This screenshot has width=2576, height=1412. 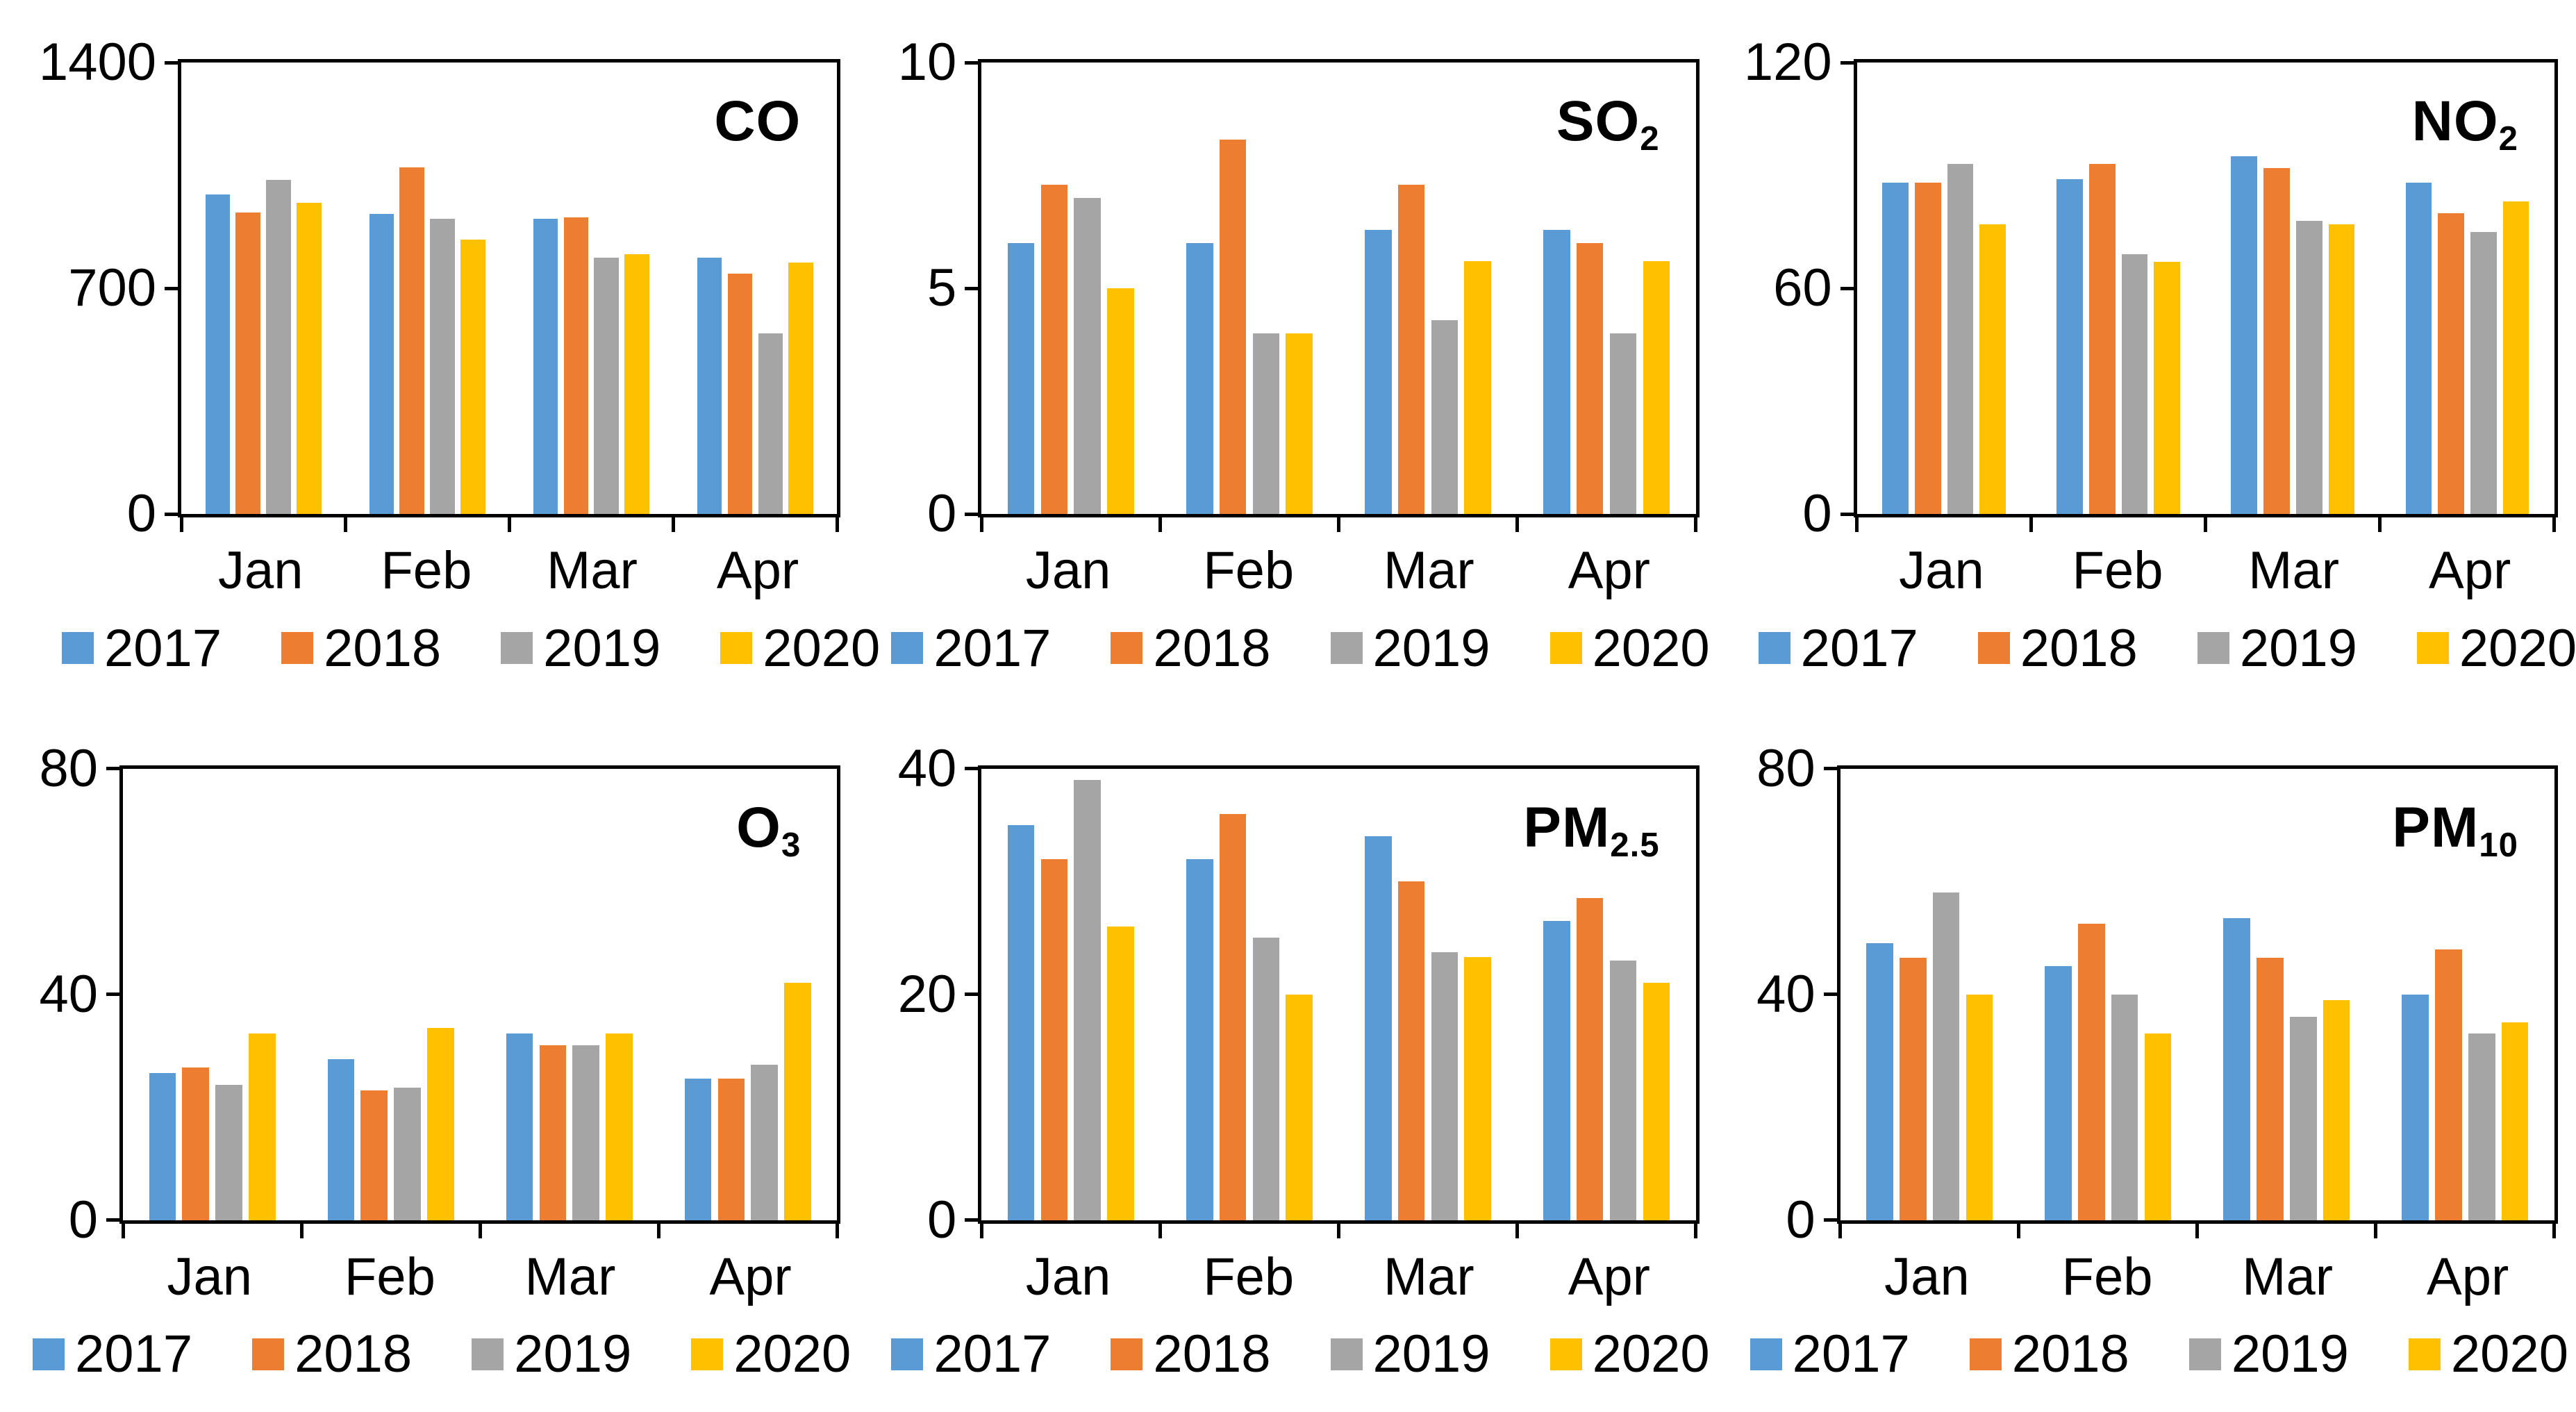 I want to click on bar-pm25-feb-2019, so click(x=1266, y=1079).